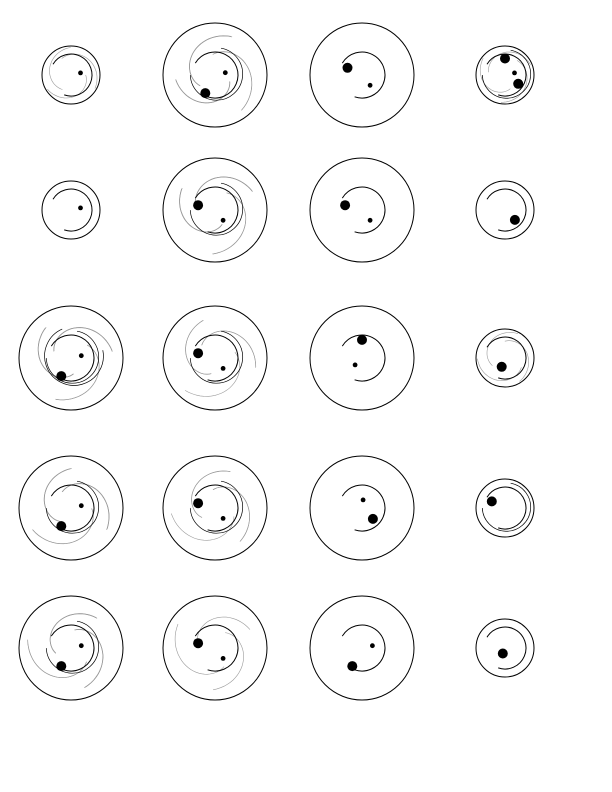  I want to click on figure-cell-r1-c4, so click(505, 75).